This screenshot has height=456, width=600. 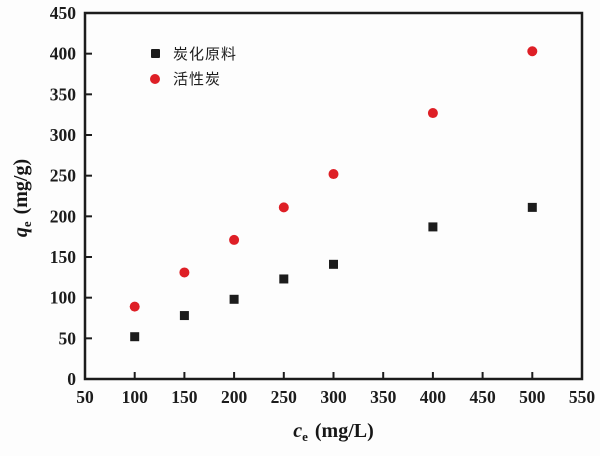 What do you see at coordinates (234, 397) in the screenshot?
I see `x-tick-label: 200` at bounding box center [234, 397].